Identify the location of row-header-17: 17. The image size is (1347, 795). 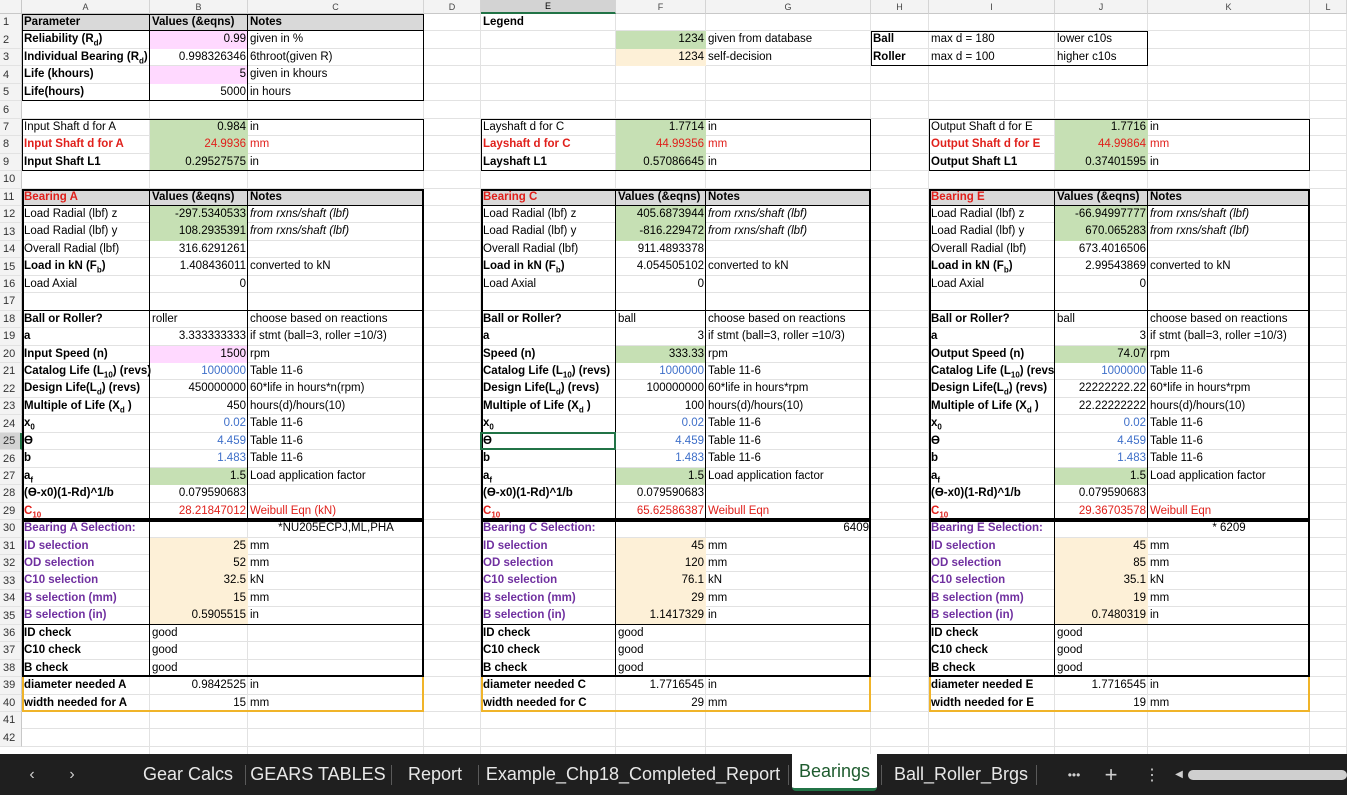
(11, 302).